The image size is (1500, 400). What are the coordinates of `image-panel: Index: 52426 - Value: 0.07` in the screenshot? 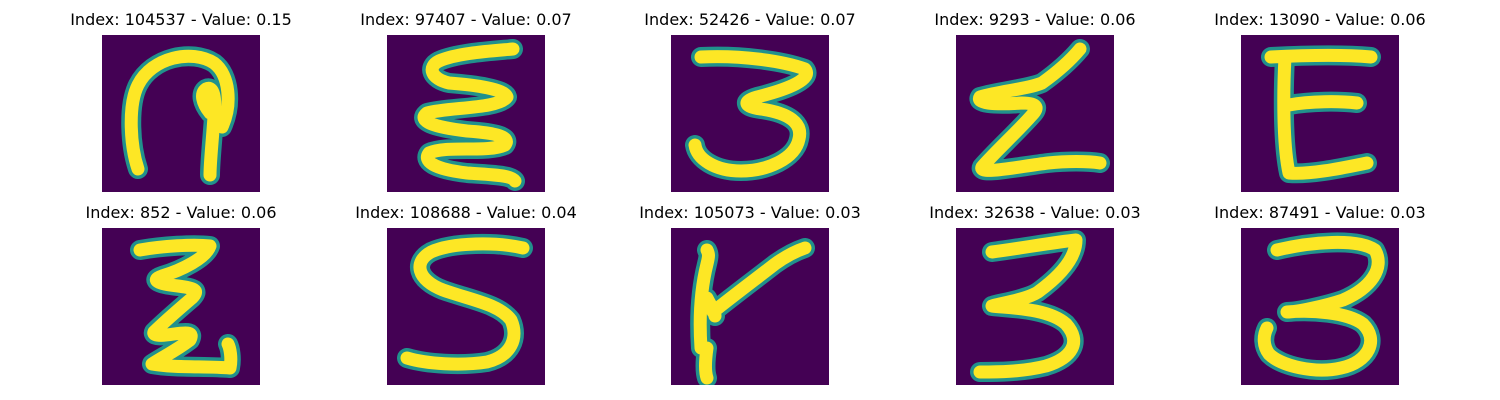 It's located at (750, 96).